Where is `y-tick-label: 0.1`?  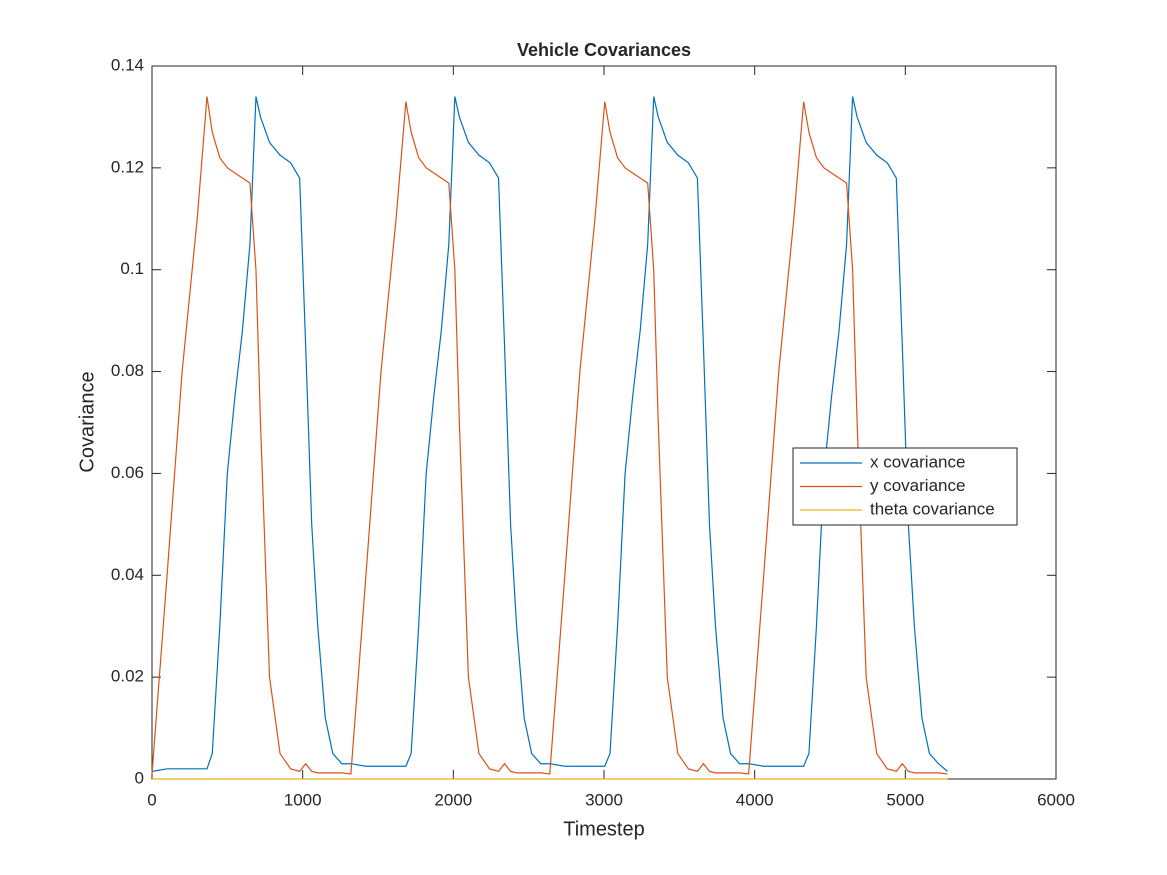
y-tick-label: 0.1 is located at coordinates (132, 268).